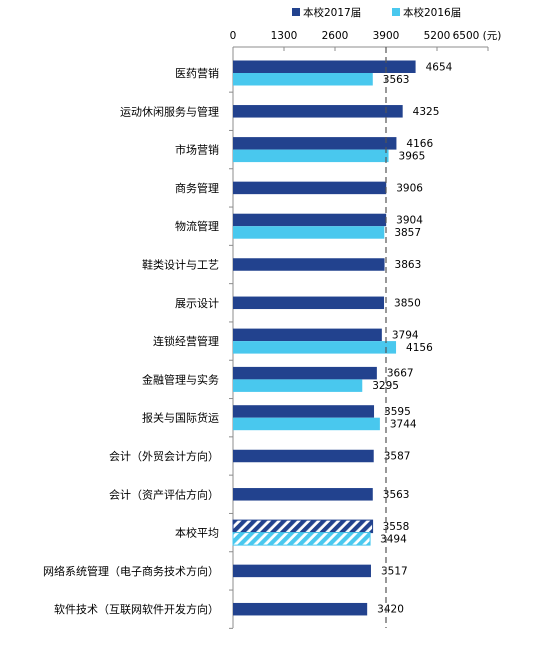  Describe the element at coordinates (409, 220) in the screenshot. I see `bar-value-label: 3904` at that location.